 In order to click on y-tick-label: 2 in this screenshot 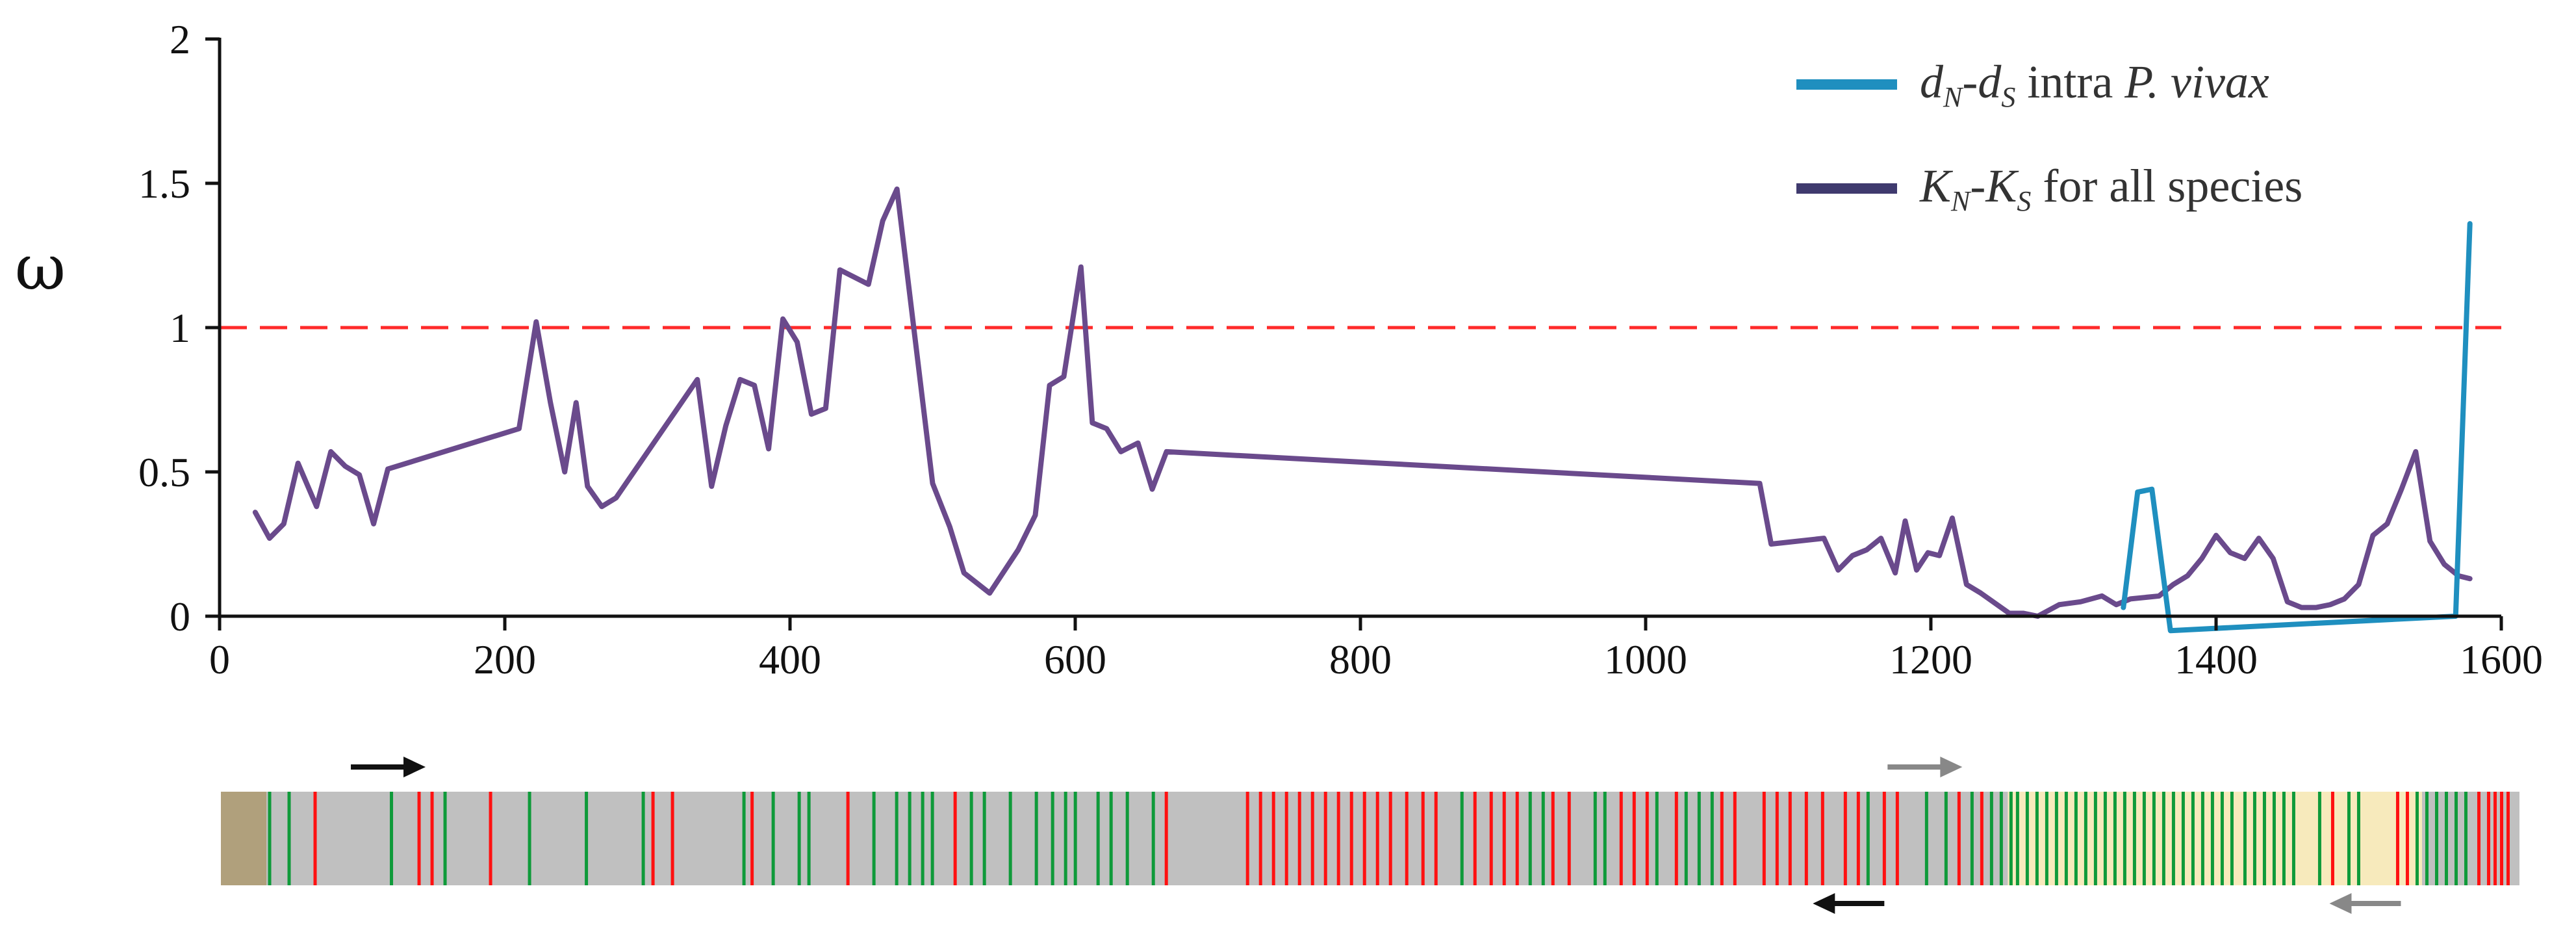, I will do `click(180, 39)`.